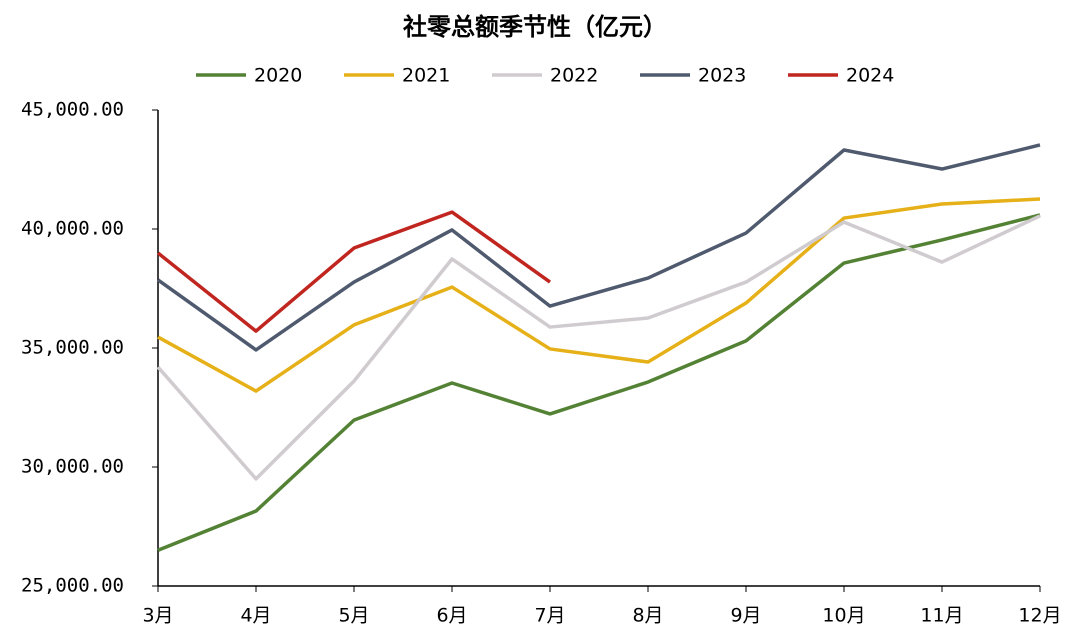 The image size is (1080, 644). What do you see at coordinates (941, 616) in the screenshot?
I see `x-tick-label: 11月` at bounding box center [941, 616].